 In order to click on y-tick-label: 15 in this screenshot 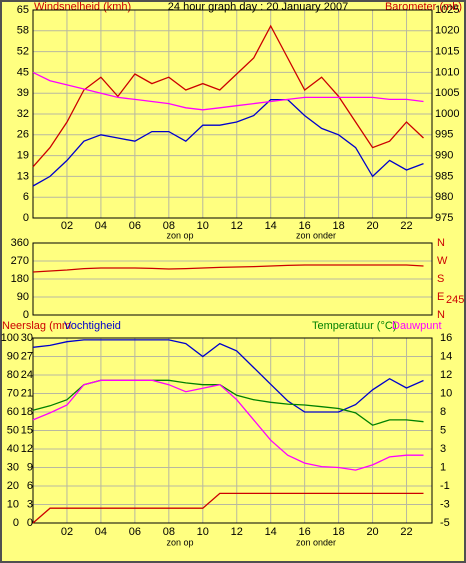, I will do `click(27, 430)`.